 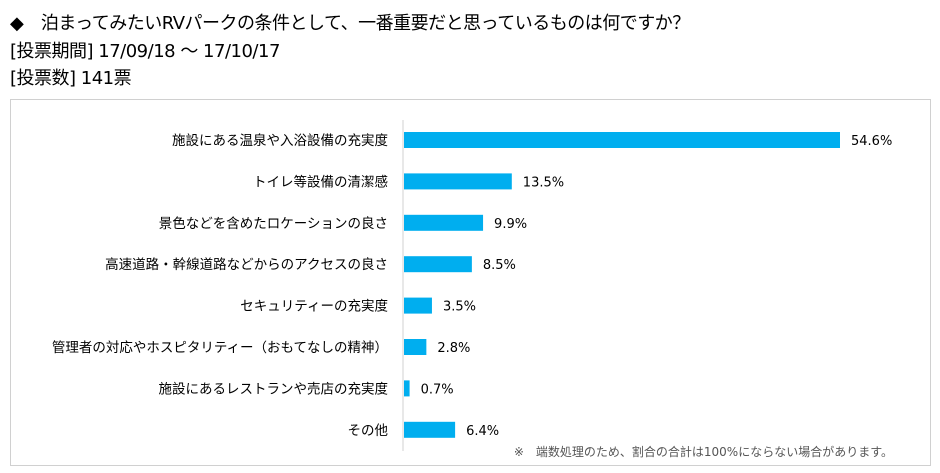 I want to click on category-label: 施設にある温泉や入浴設備の充実度, so click(x=280, y=140).